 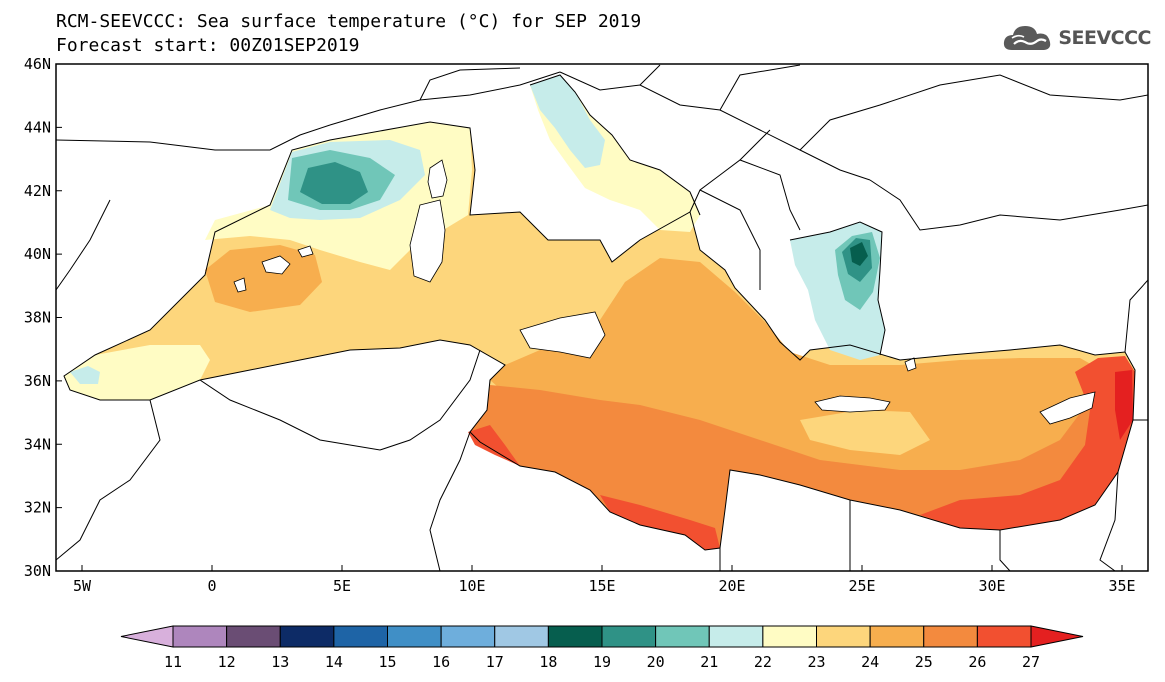 I want to click on colorbar-label: 27, so click(x=1031, y=662).